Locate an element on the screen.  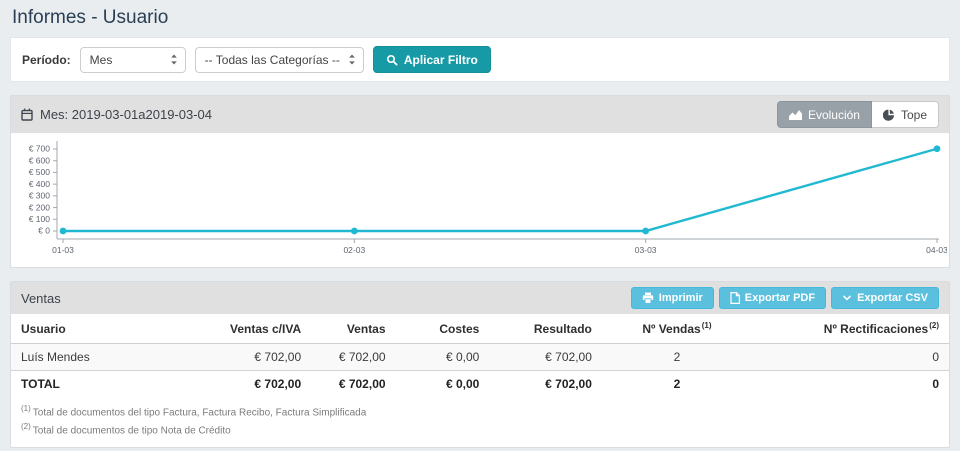
cell-n-vendas: 2 is located at coordinates (676, 357).